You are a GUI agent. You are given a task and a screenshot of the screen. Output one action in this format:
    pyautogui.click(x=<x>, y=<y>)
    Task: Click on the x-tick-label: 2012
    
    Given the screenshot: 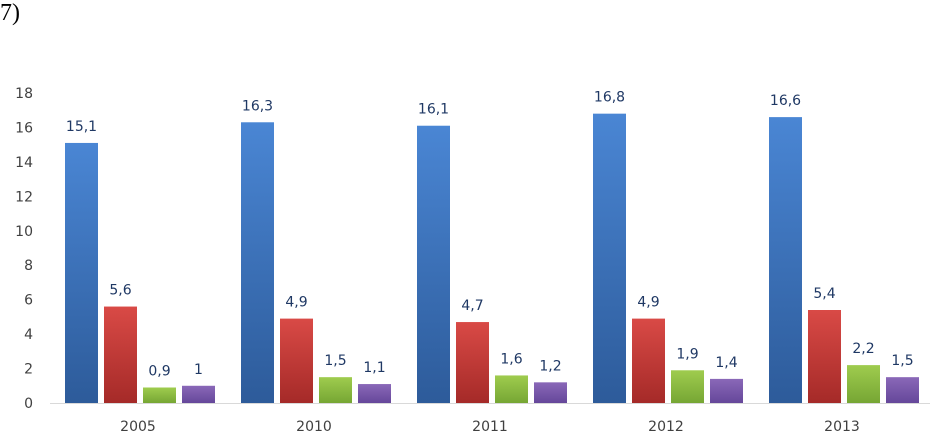 What is the action you would take?
    pyautogui.click(x=666, y=426)
    